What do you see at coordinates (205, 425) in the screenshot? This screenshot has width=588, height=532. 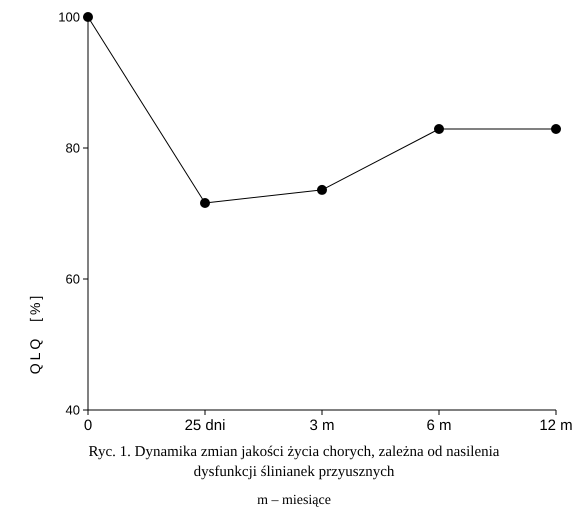 I see `x-tick-label: 25 dni` at bounding box center [205, 425].